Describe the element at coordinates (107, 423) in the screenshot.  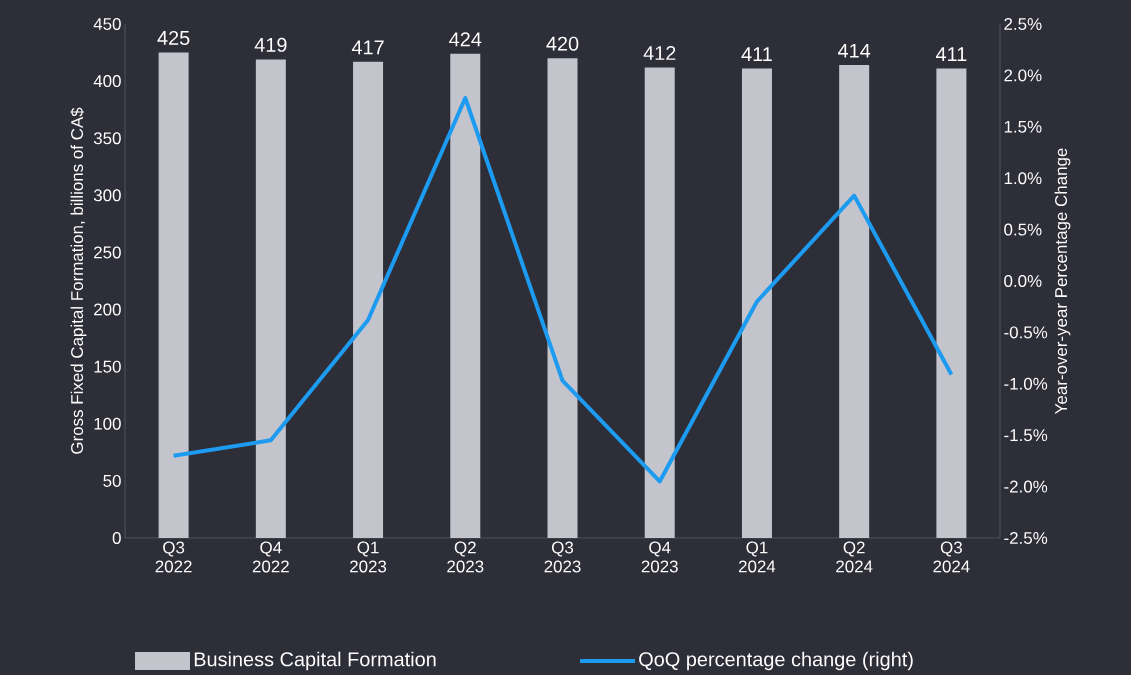
I see `y-tick-label: 100` at that location.